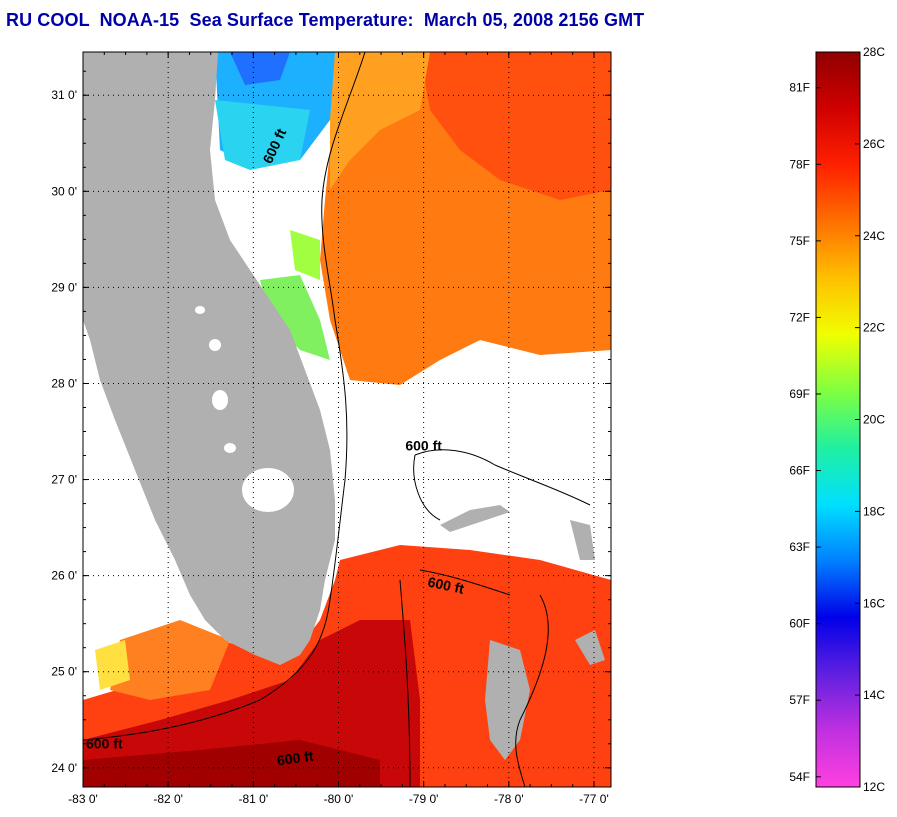 This screenshot has width=897, height=817. What do you see at coordinates (799, 241) in the screenshot?
I see `colorbar-f-label: 75F` at bounding box center [799, 241].